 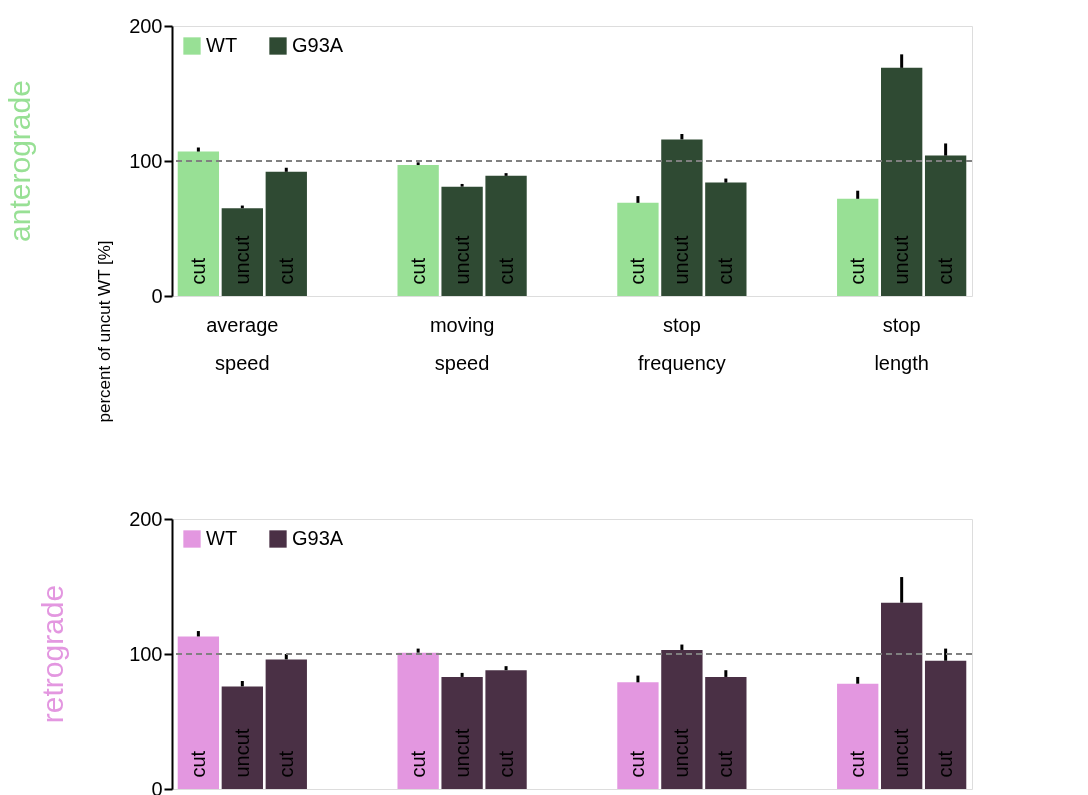 I want to click on y-axis-title: percent of uncut WT [%], so click(x=105, y=331).